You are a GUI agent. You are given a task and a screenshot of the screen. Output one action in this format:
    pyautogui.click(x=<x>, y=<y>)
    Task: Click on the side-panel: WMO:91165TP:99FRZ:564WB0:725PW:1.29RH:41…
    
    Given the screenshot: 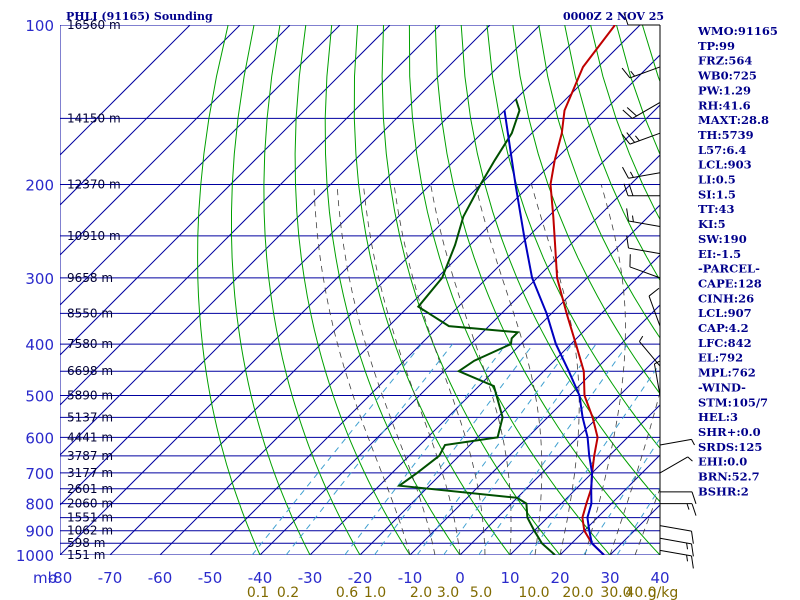 What is the action you would take?
    pyautogui.click(x=737, y=261)
    